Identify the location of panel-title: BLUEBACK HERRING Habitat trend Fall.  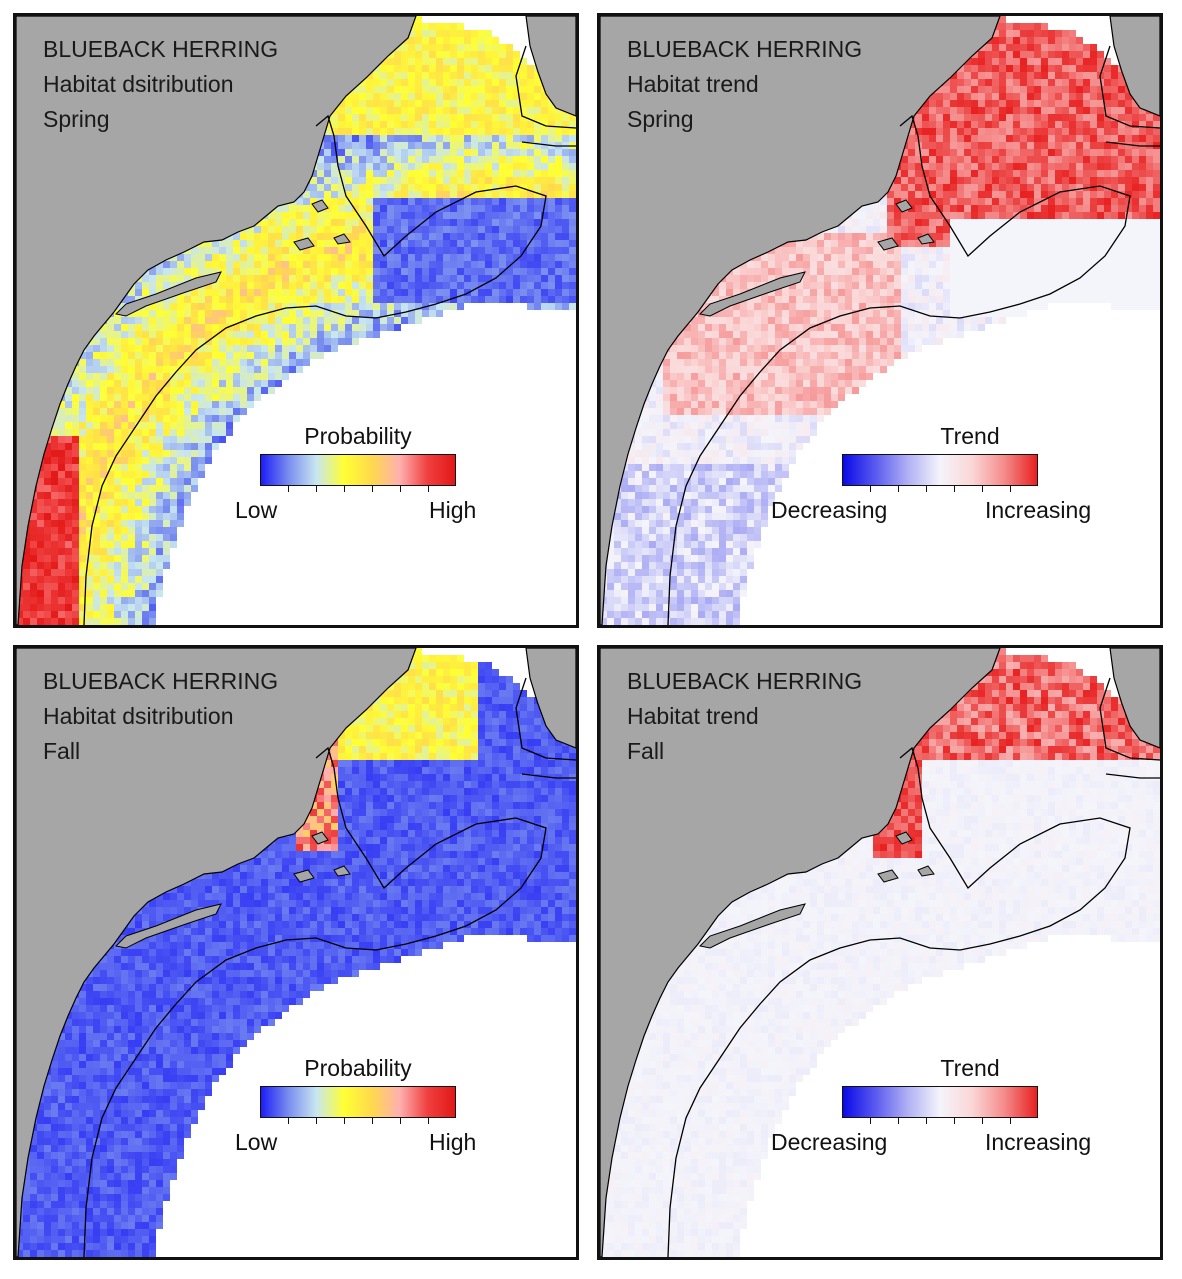
(744, 716).